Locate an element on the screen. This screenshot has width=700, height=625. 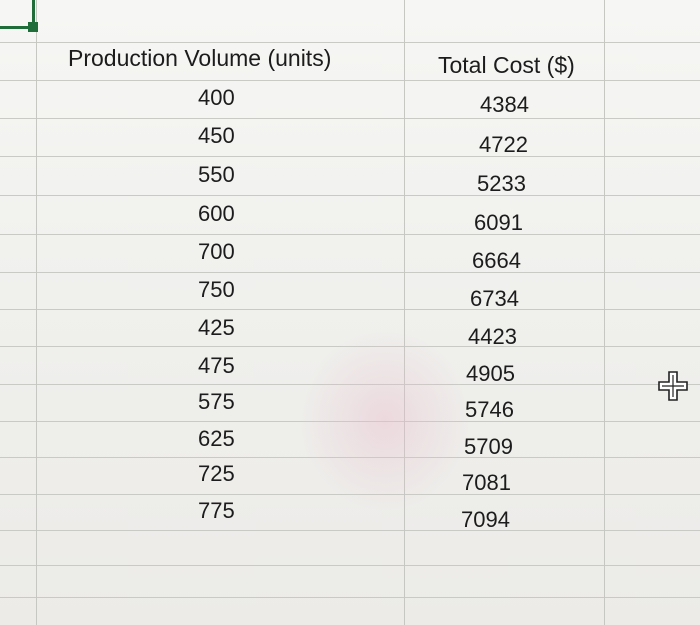
move-cross-icon is located at coordinates (673, 386).